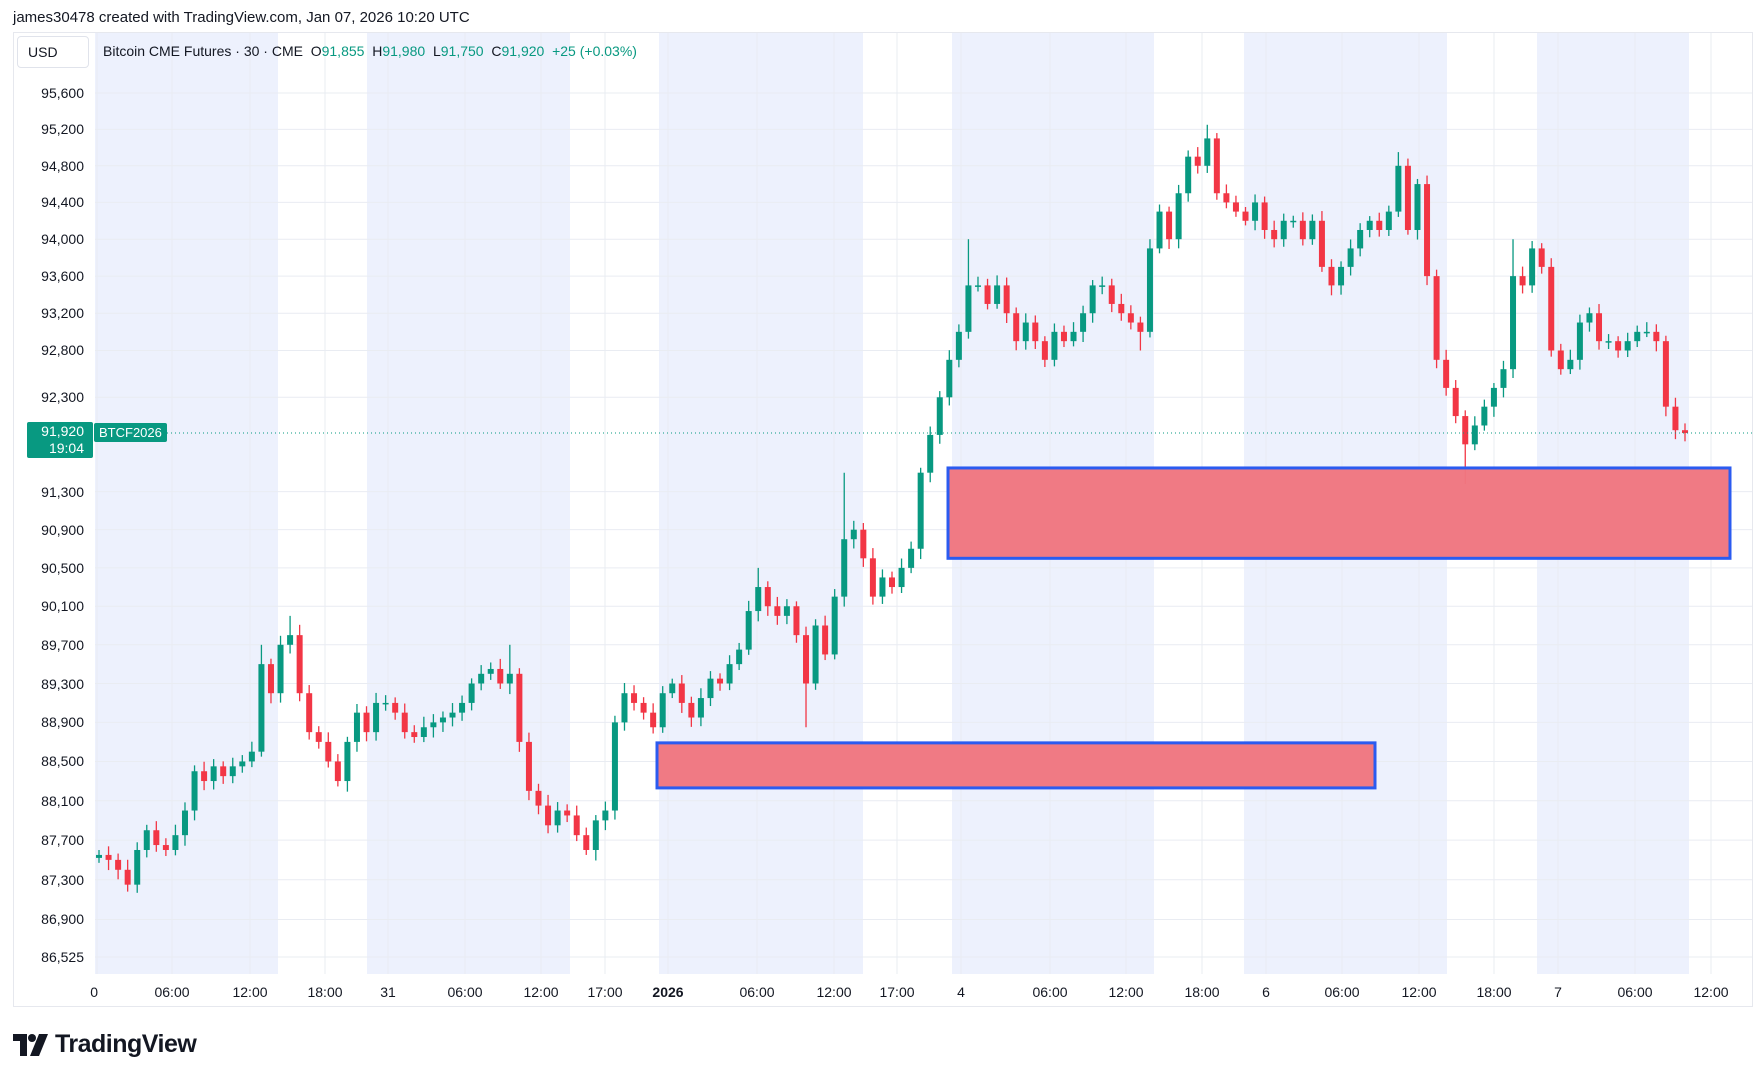 The width and height of the screenshot is (1764, 1080). I want to click on time-tick-label: 7, so click(1558, 992).